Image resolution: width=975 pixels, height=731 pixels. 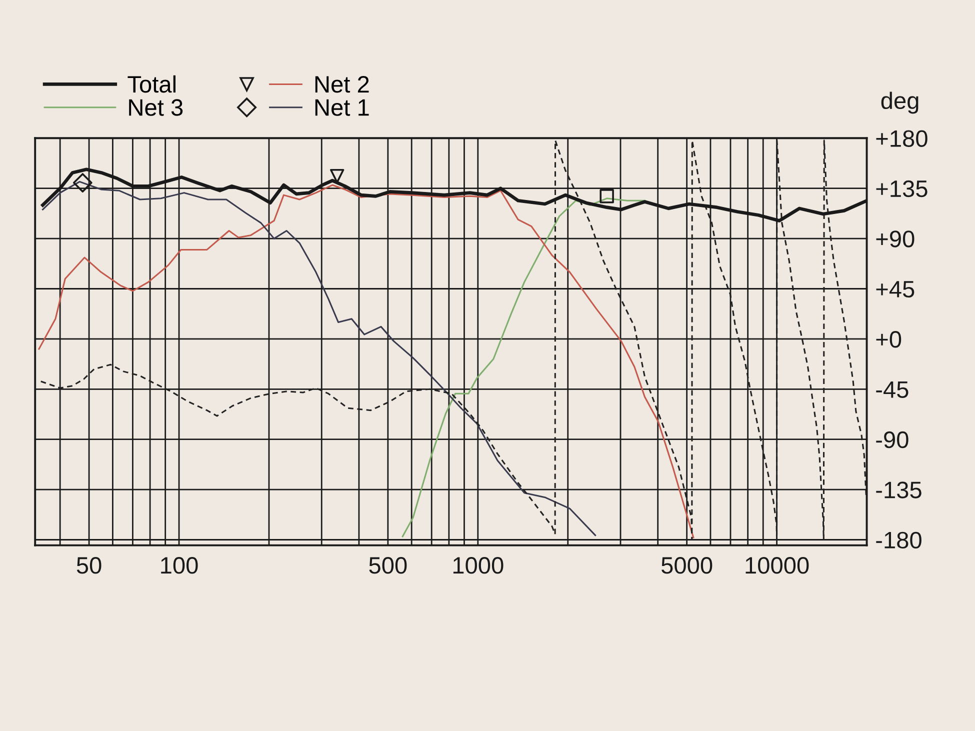 What do you see at coordinates (892, 439) in the screenshot?
I see `y-tick-label: -90` at bounding box center [892, 439].